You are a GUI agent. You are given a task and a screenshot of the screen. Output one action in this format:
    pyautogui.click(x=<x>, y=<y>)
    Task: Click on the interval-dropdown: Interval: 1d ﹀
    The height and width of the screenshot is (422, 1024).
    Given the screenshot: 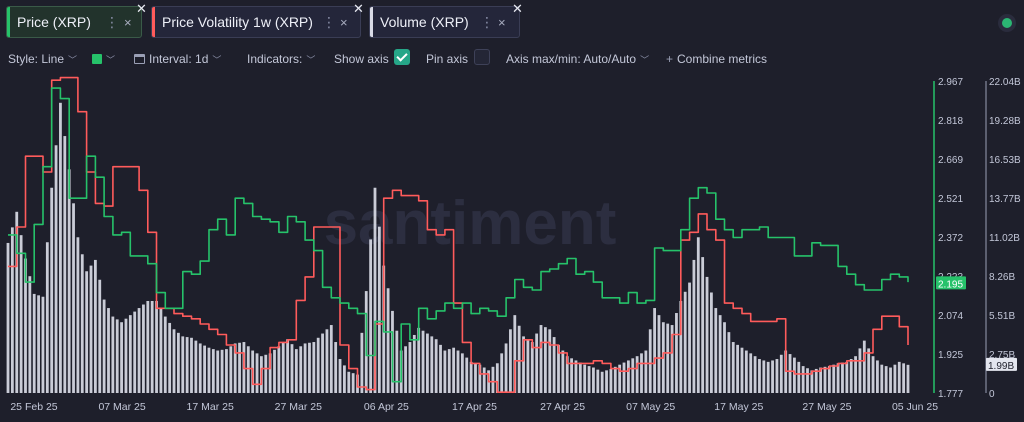 What is the action you would take?
    pyautogui.click(x=177, y=59)
    